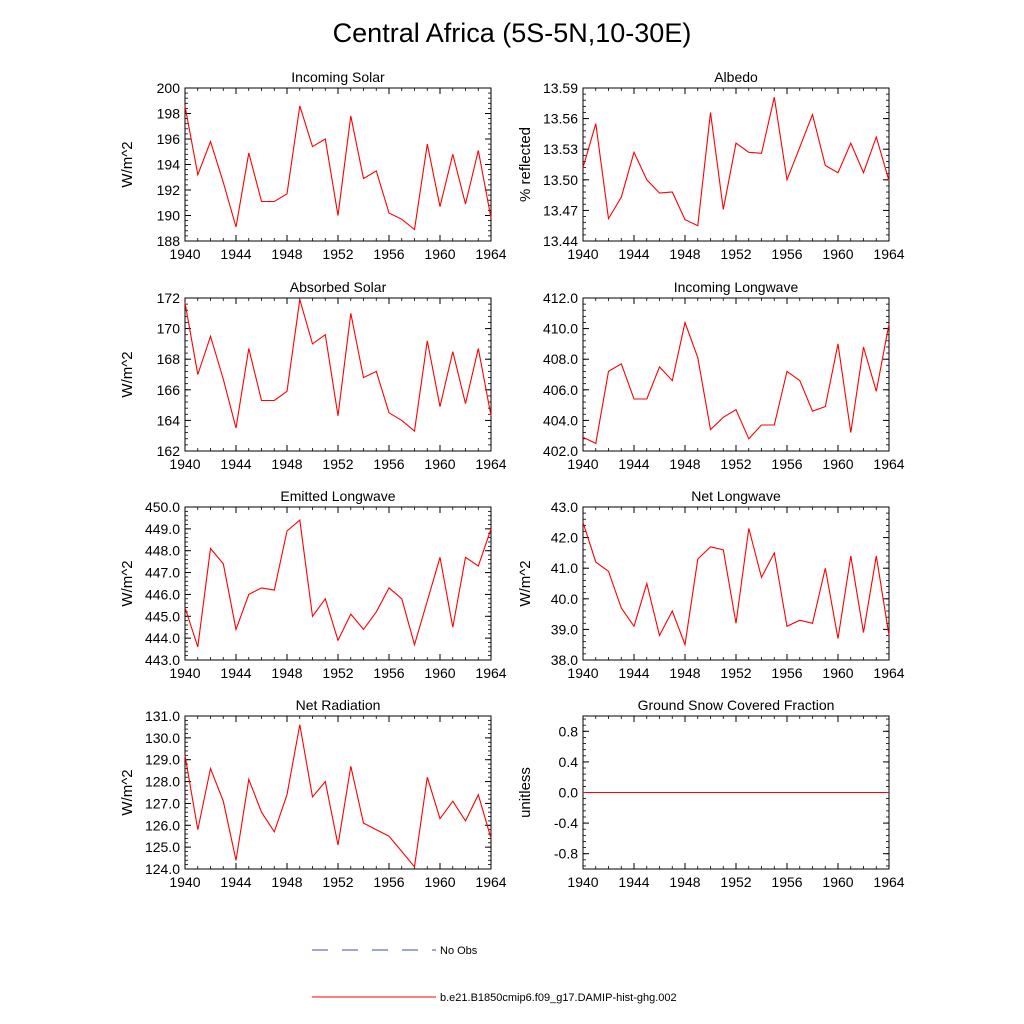  I want to click on y-tick-label: 448.0, so click(162, 551).